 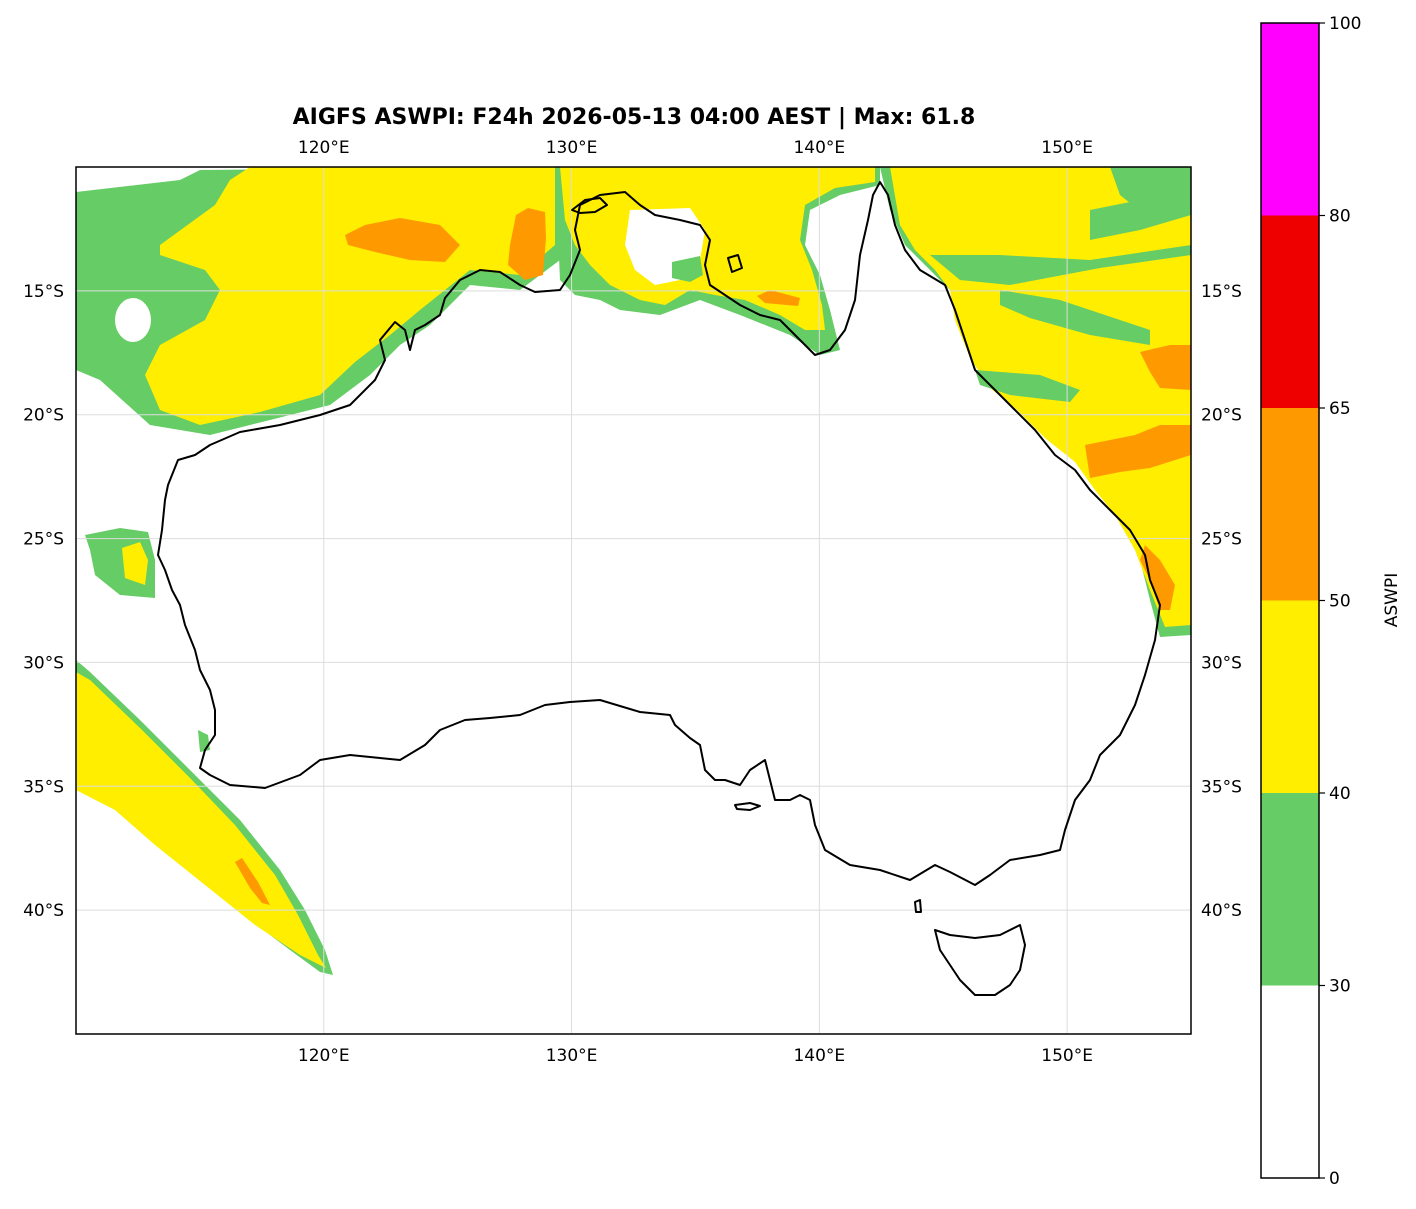 What do you see at coordinates (572, 1056) in the screenshot?
I see `lon-tick-label-bottom: 130°E` at bounding box center [572, 1056].